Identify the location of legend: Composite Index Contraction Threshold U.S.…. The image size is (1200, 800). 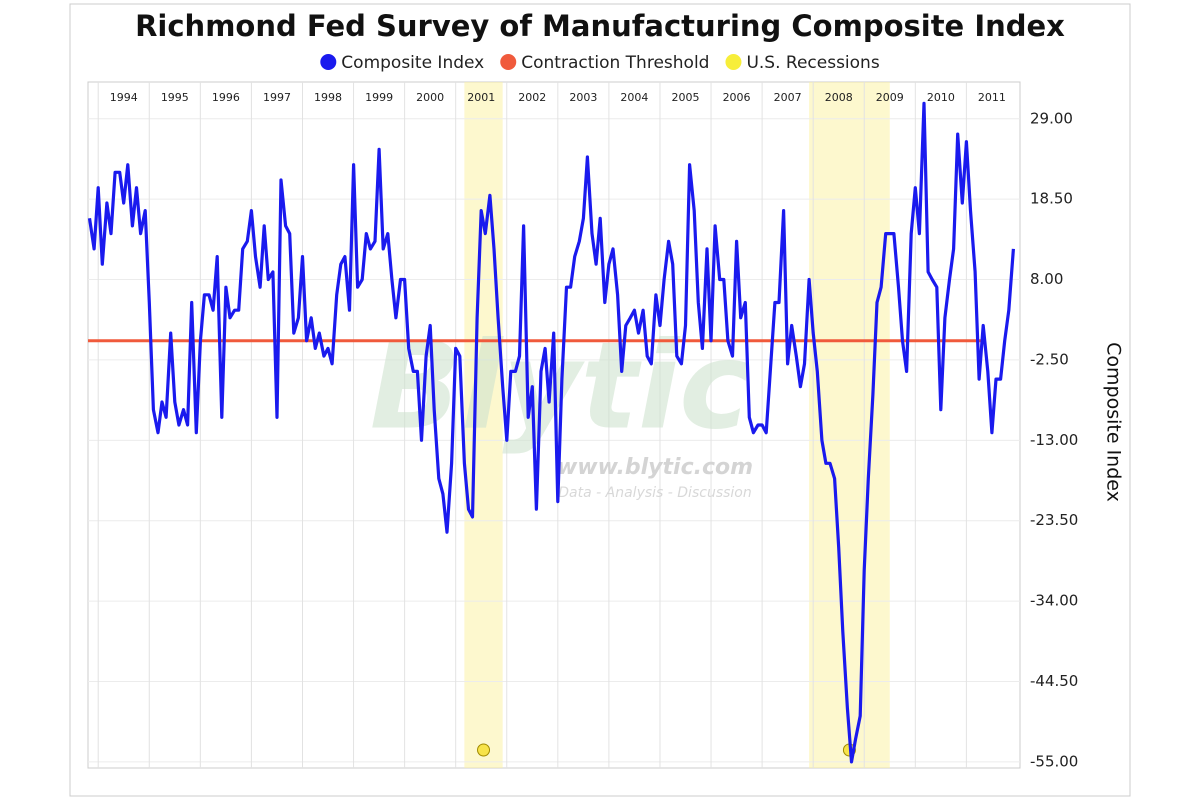
(600, 63).